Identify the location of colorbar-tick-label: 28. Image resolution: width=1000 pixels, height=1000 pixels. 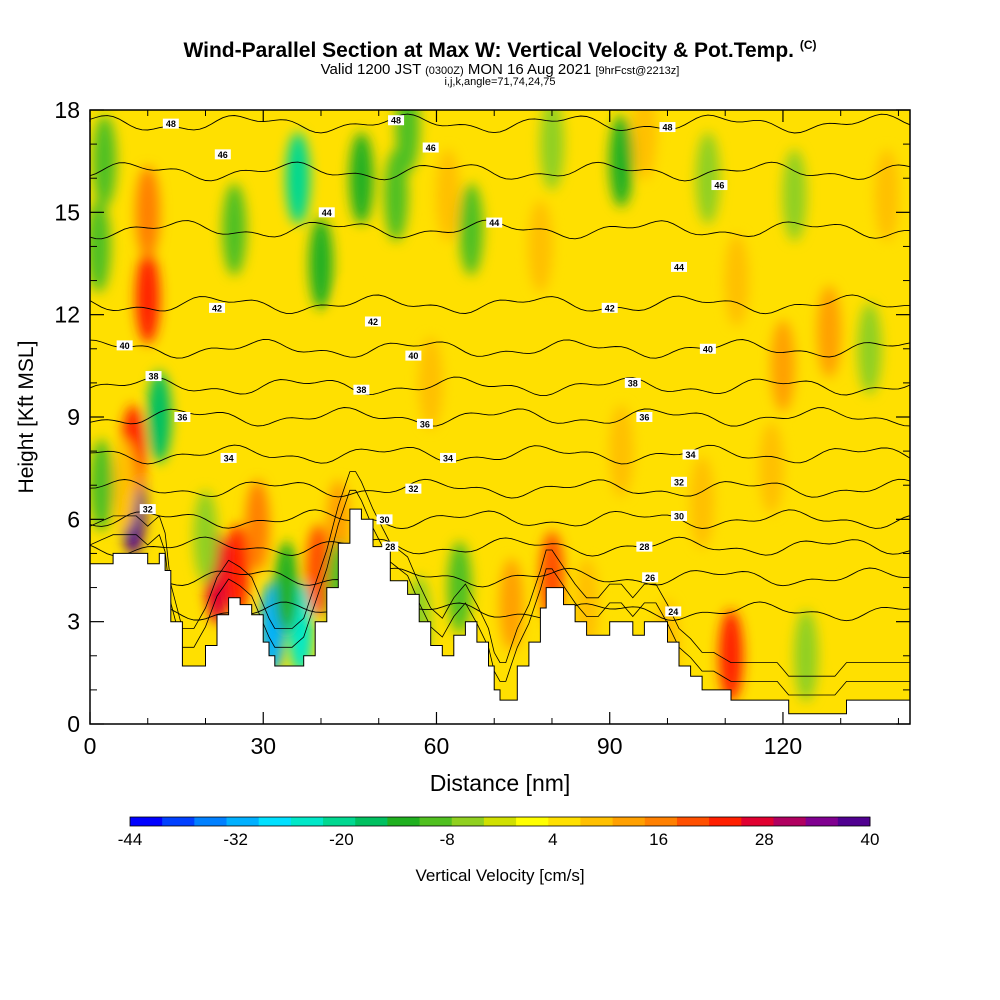
(764, 839).